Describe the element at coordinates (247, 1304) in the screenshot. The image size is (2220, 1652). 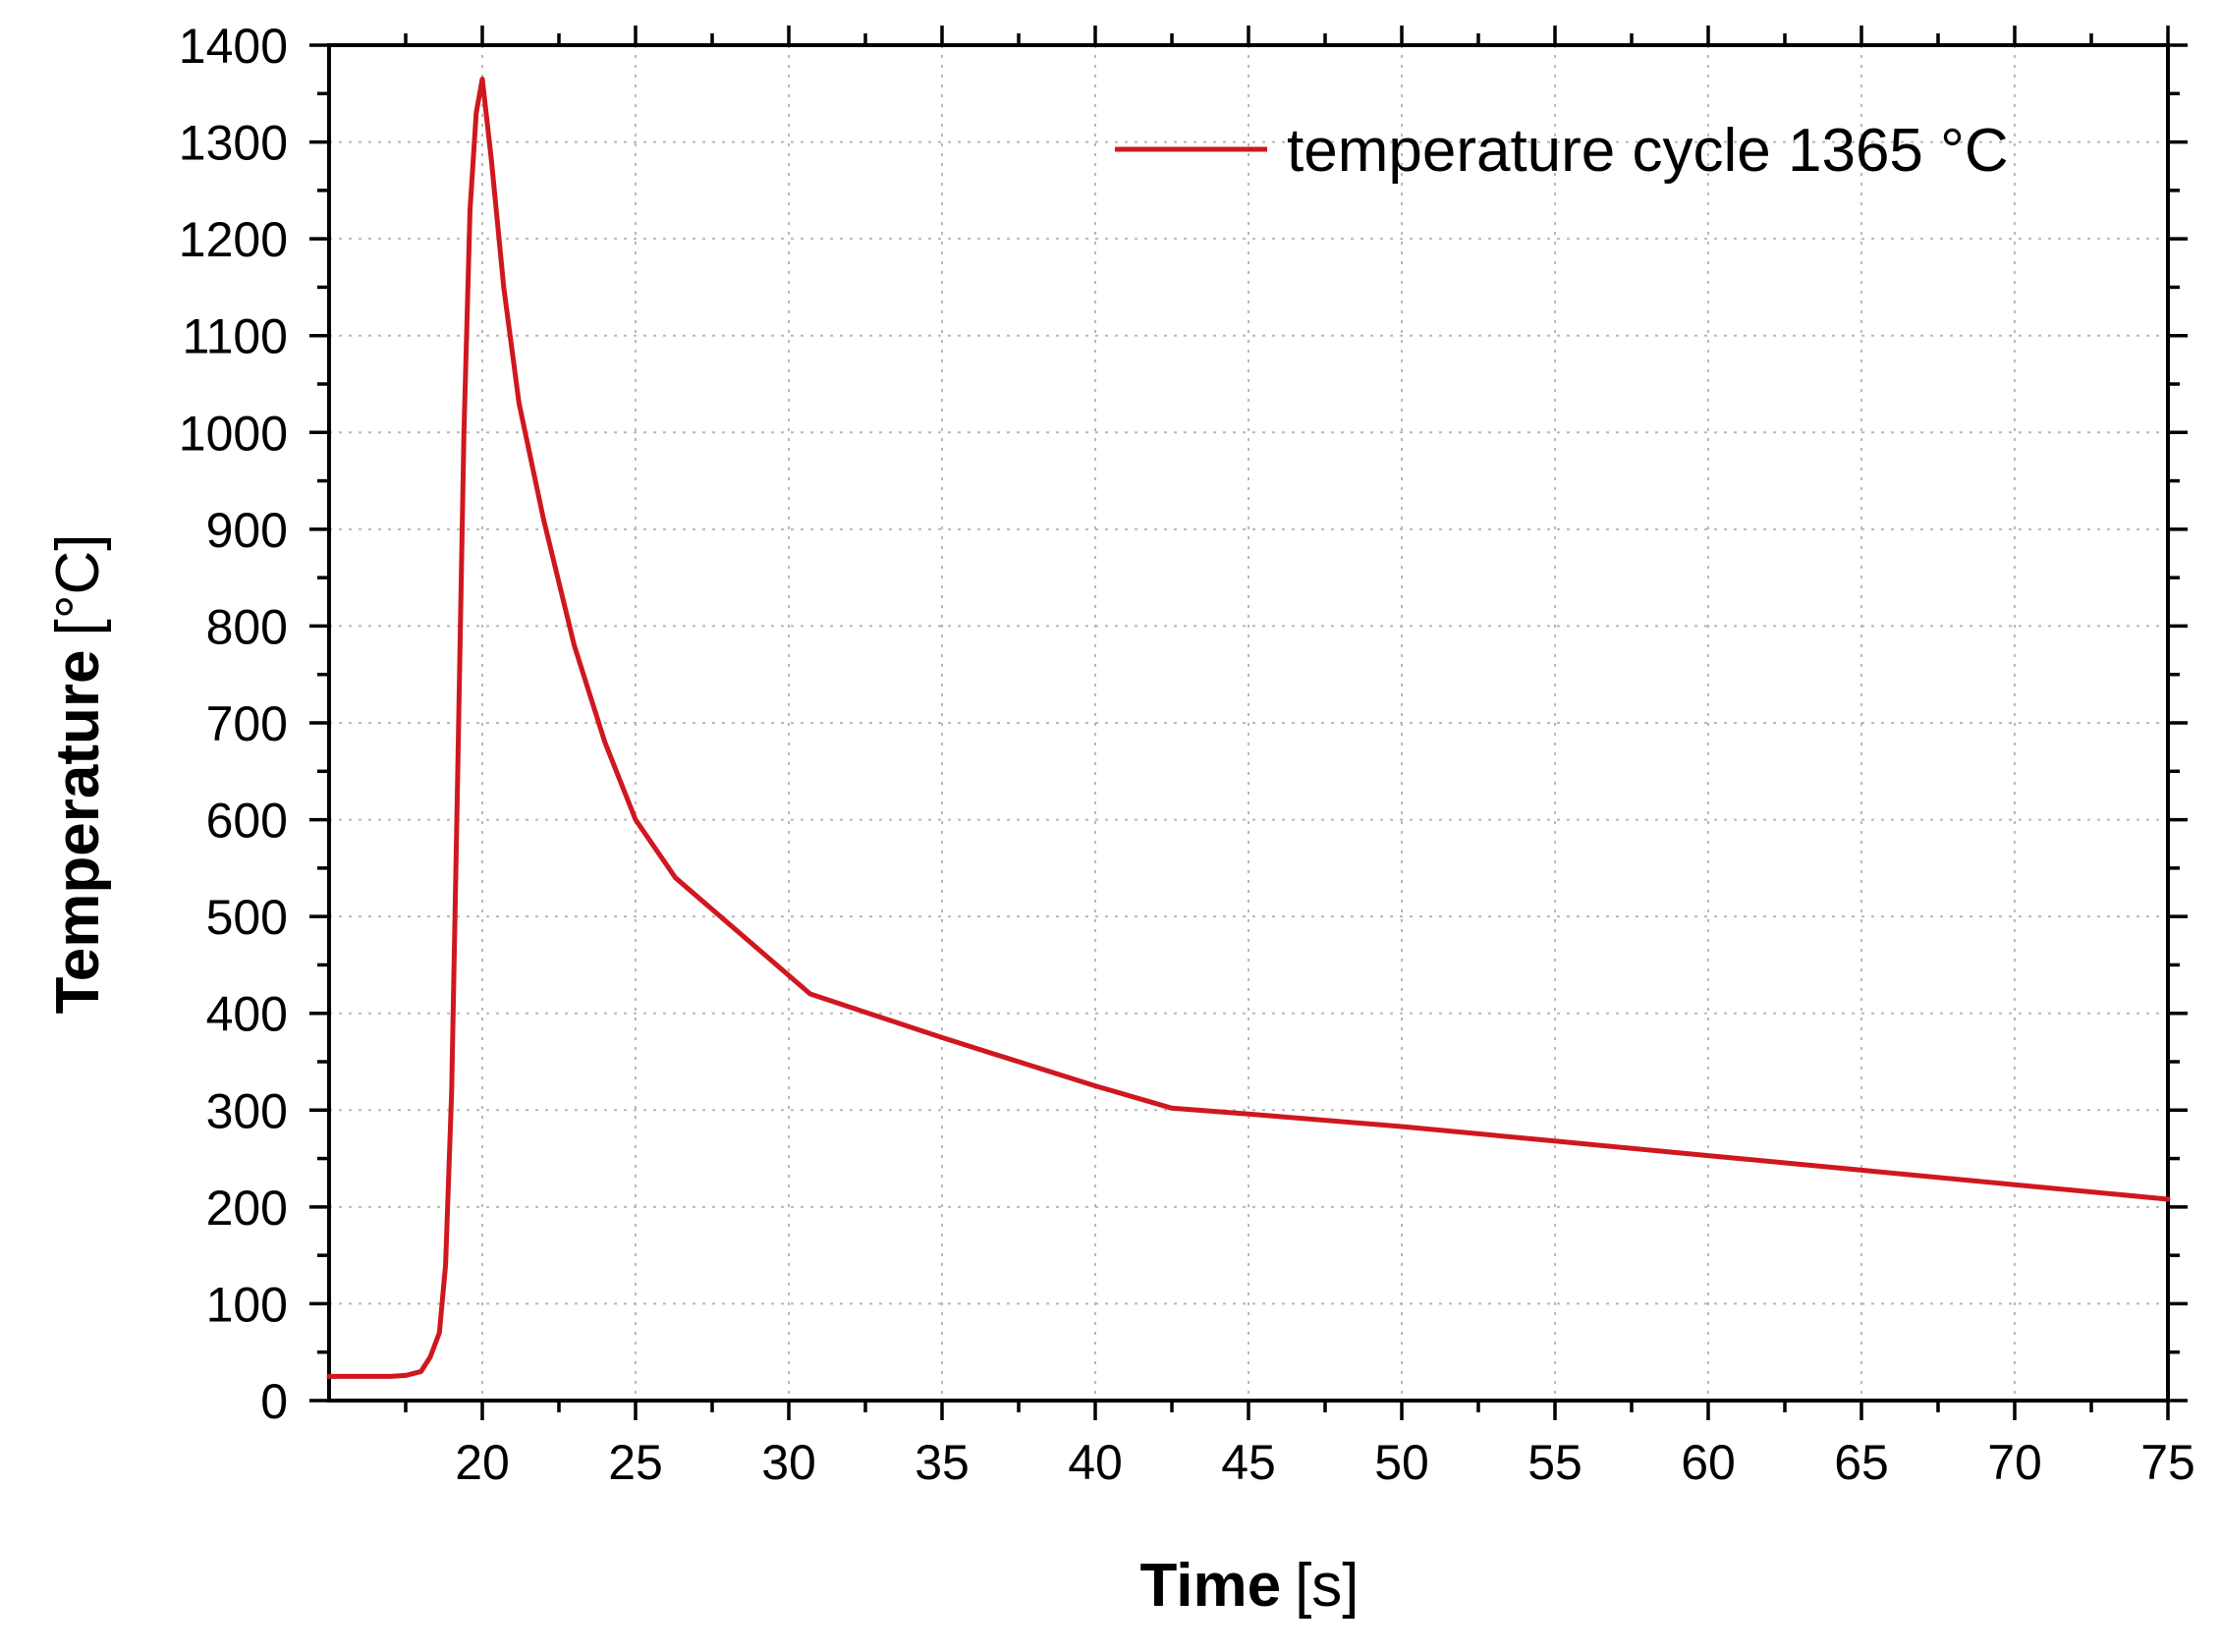
I see `y-tick-label: 100` at that location.